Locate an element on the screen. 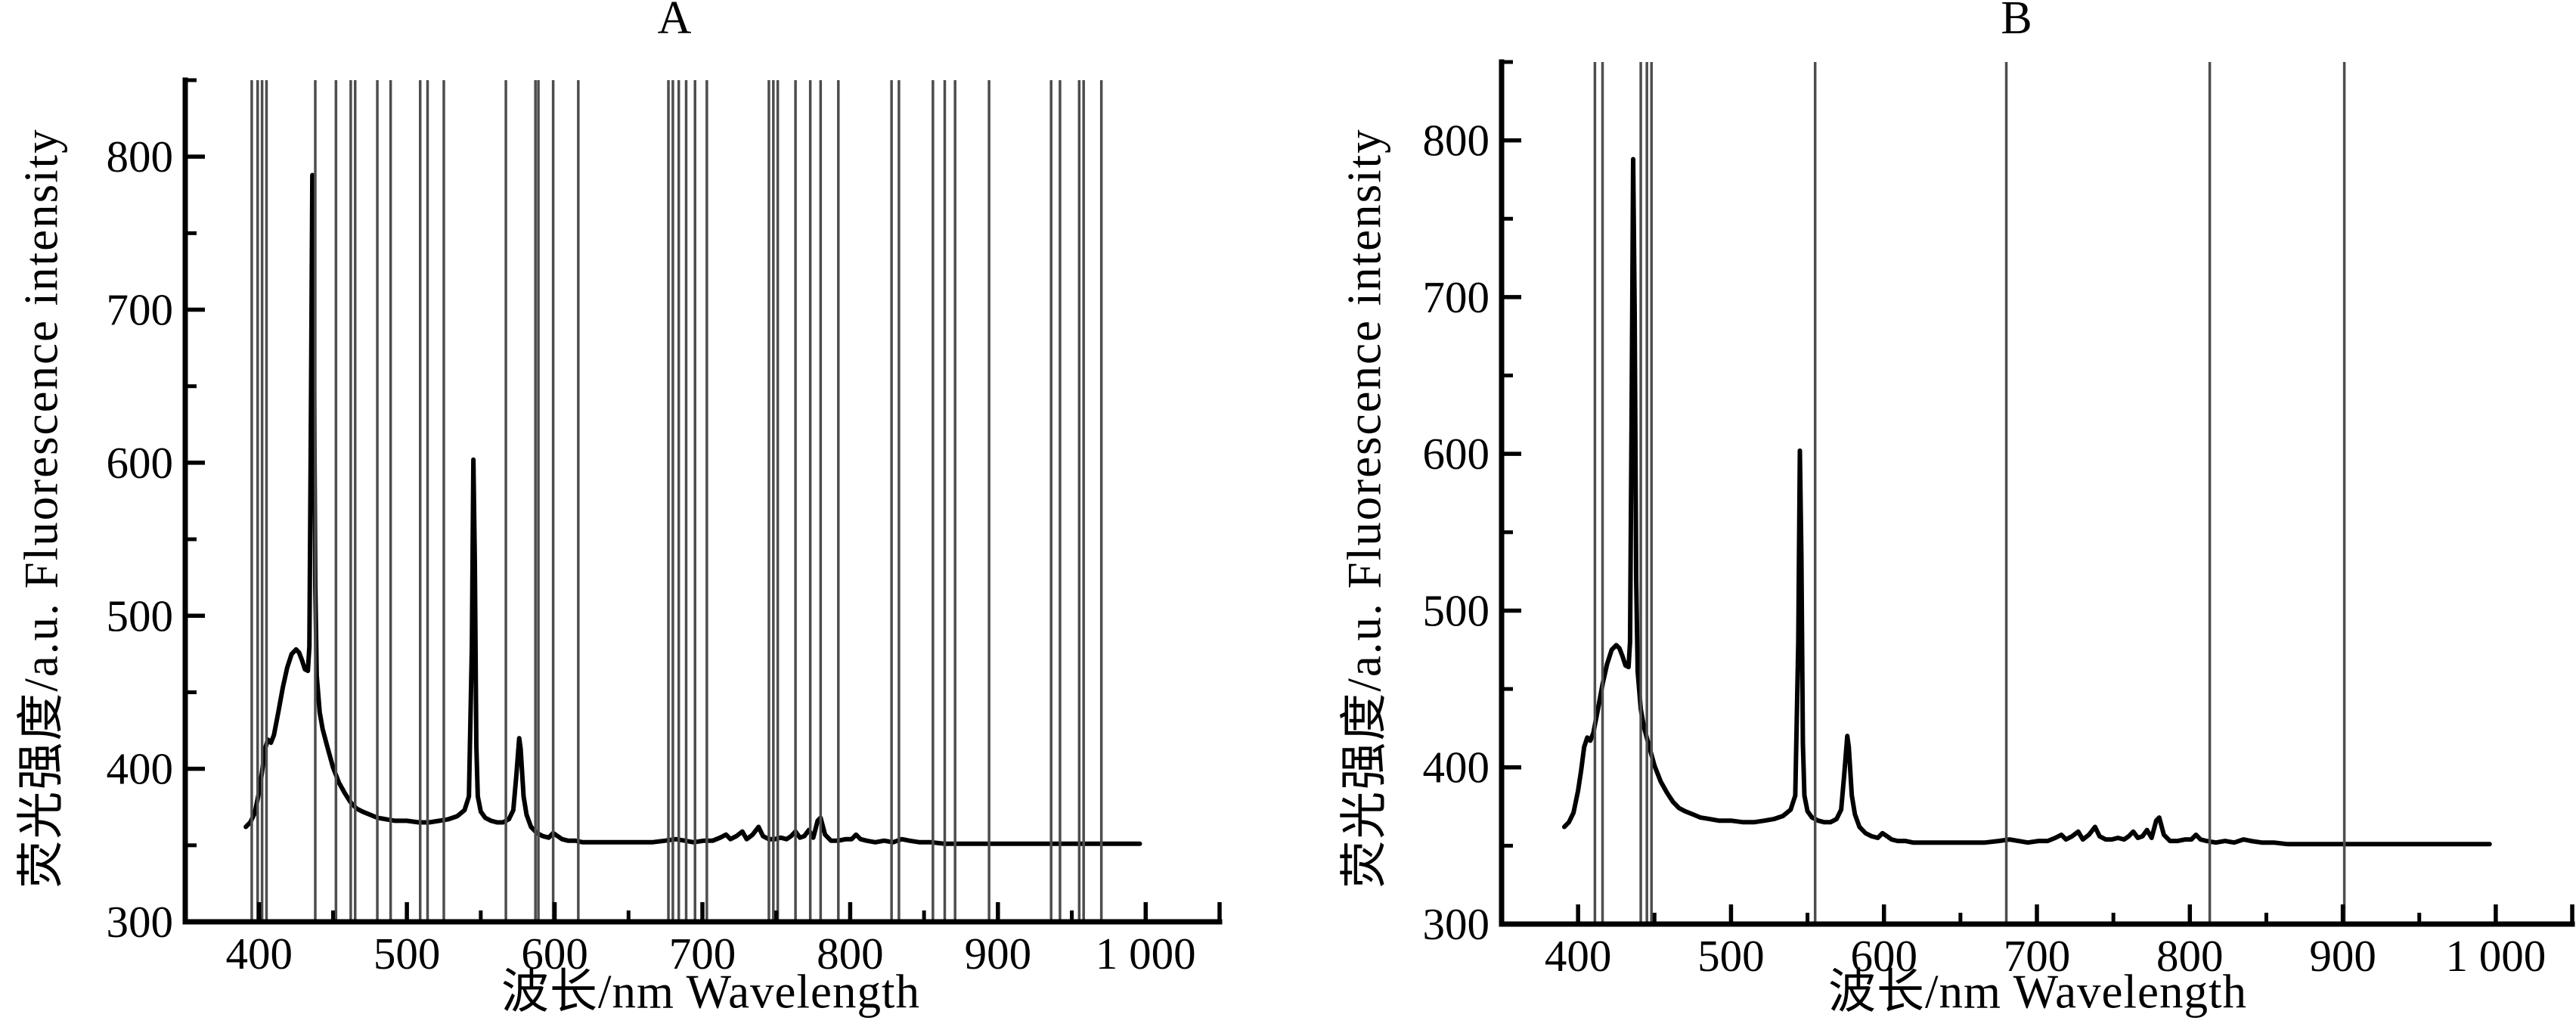 This screenshot has height=1036, width=2576. chart-b-x-axis-title: 波长/nm Wavelength is located at coordinates (2037, 992).